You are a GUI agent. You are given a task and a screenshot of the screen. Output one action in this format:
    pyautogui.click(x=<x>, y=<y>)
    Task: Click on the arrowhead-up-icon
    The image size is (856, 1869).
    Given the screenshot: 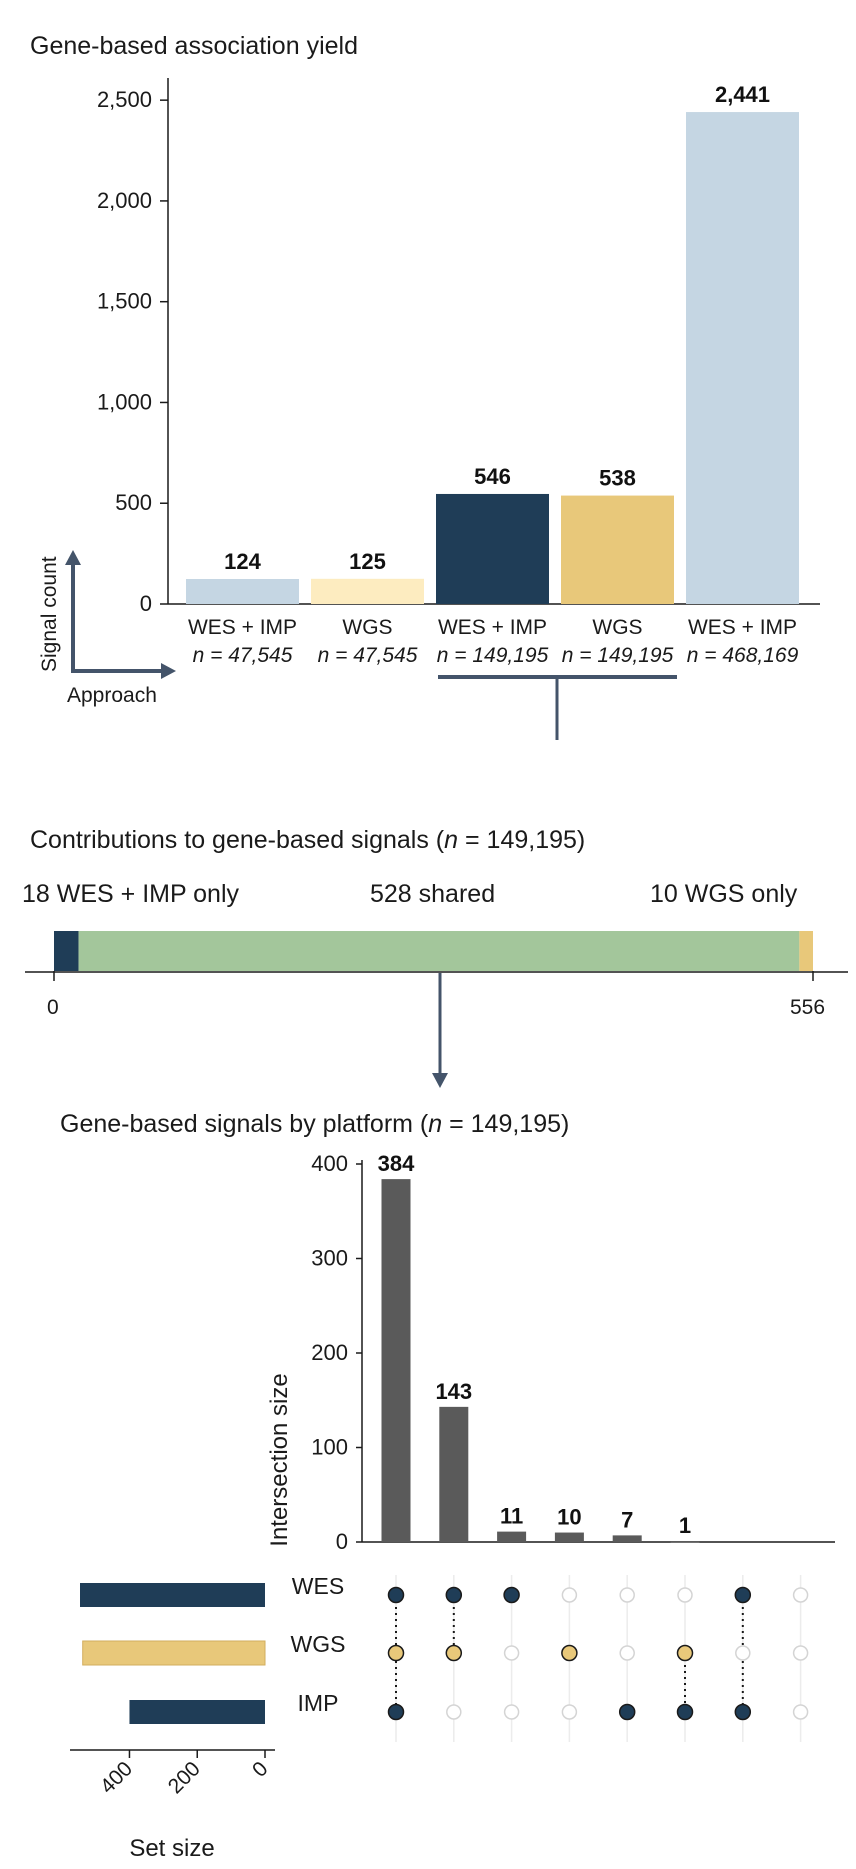 What is the action you would take?
    pyautogui.click(x=73, y=557)
    